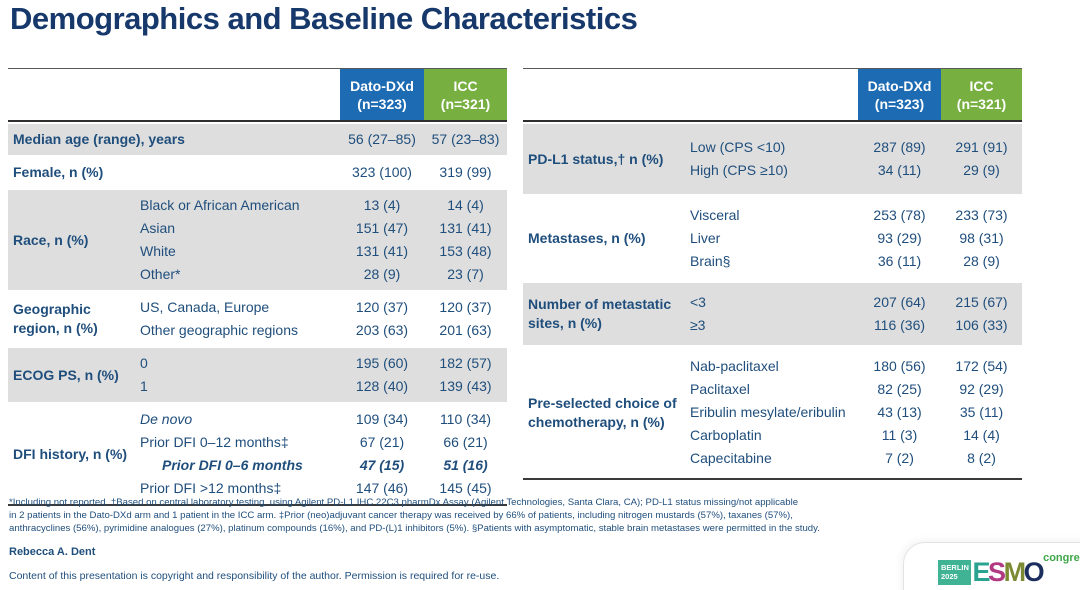 The image size is (1080, 590). What do you see at coordinates (981, 238) in the screenshot?
I see `icc-value: 98 (31)` at bounding box center [981, 238].